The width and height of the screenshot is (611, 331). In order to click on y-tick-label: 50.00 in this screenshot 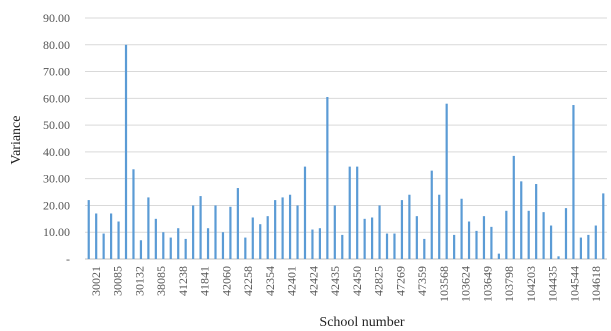, I will do `click(56, 125)`.